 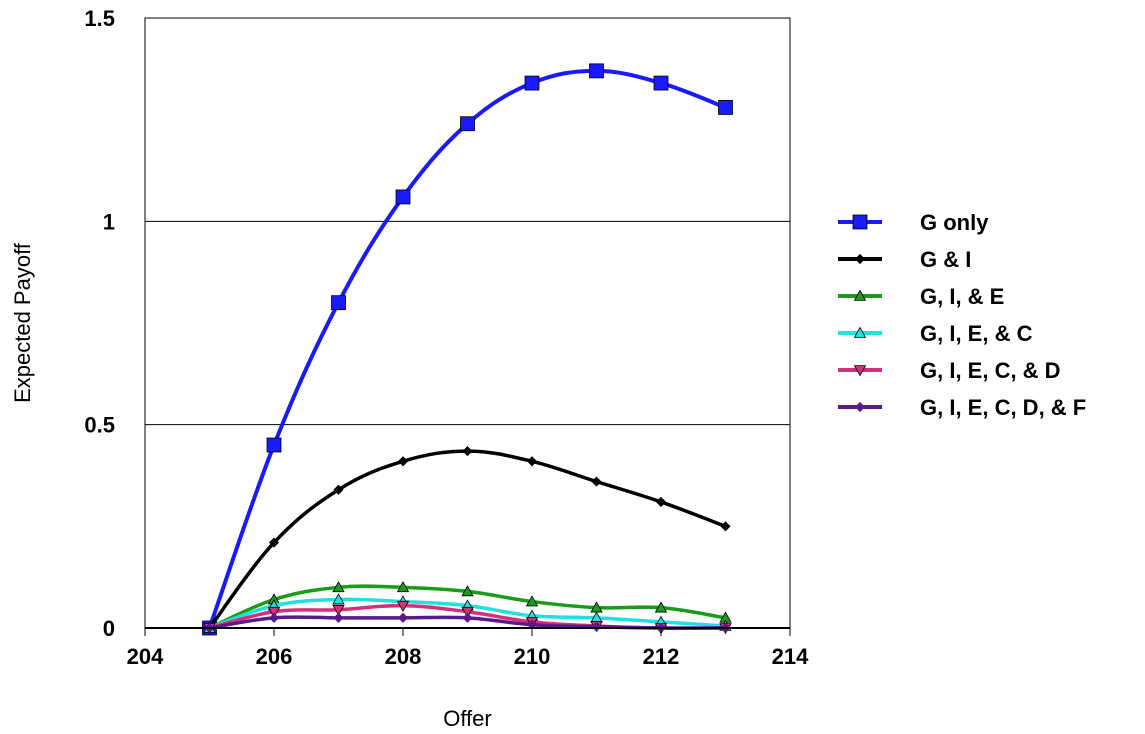 What do you see at coordinates (99, 425) in the screenshot?
I see `y-tick-label: 0.5` at bounding box center [99, 425].